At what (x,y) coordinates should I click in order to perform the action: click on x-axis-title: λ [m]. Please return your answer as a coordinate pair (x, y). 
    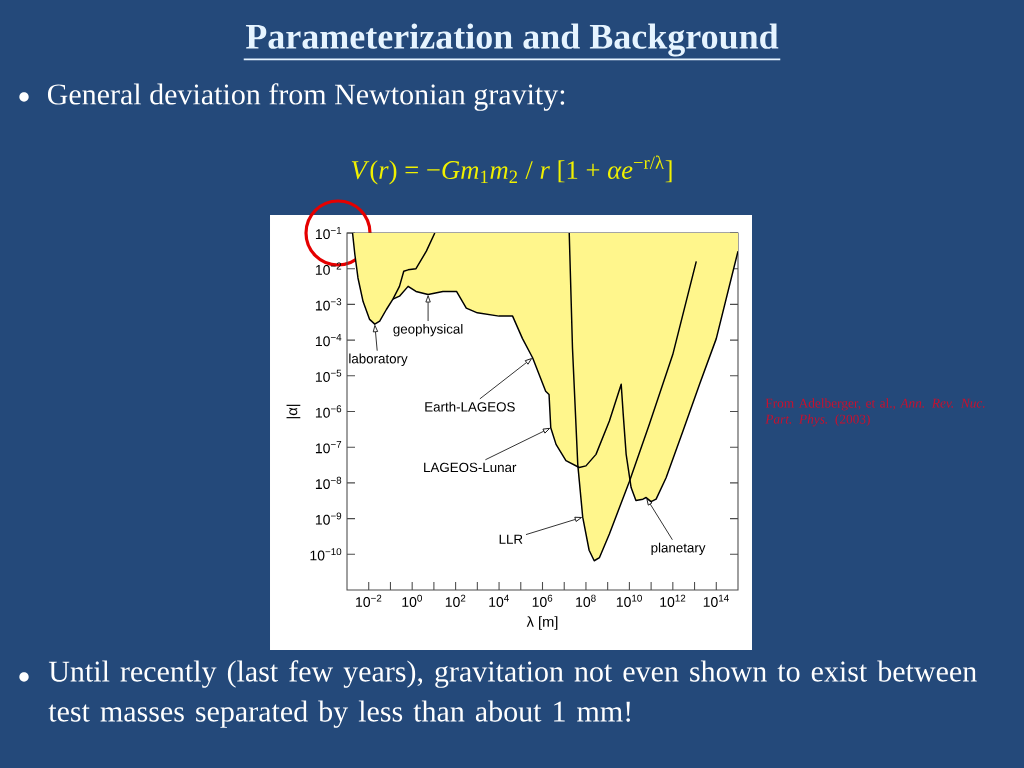
    Looking at the image, I should click on (542, 623).